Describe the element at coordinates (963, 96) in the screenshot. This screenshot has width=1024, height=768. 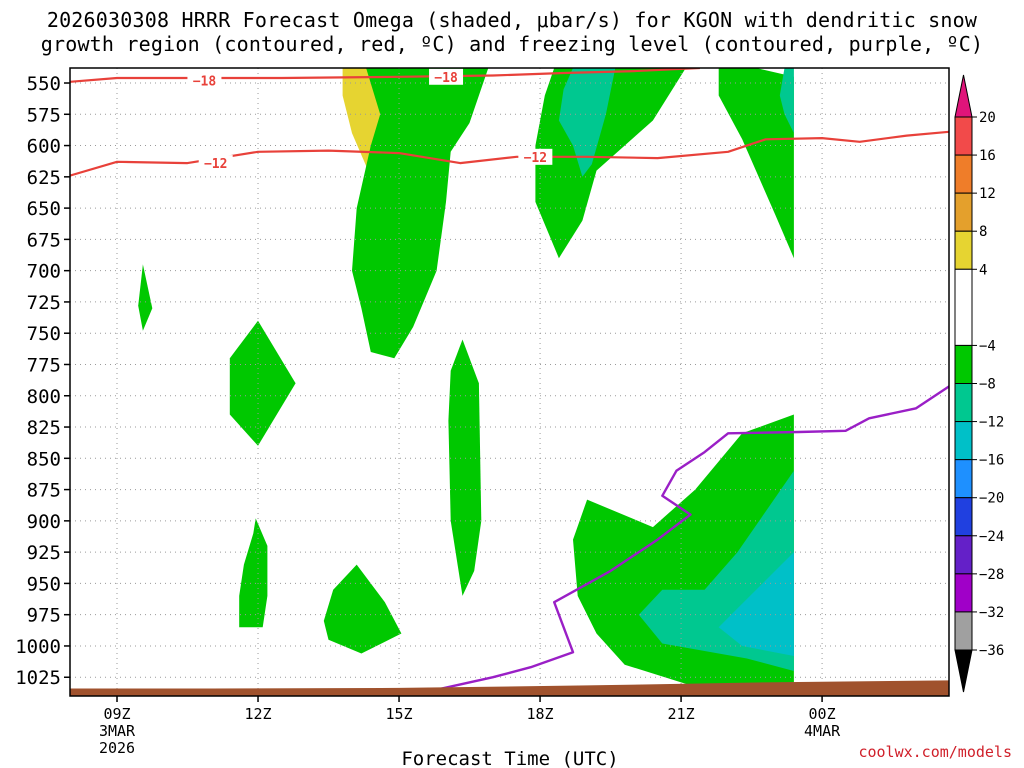
I see `colorbar-top-arrow` at that location.